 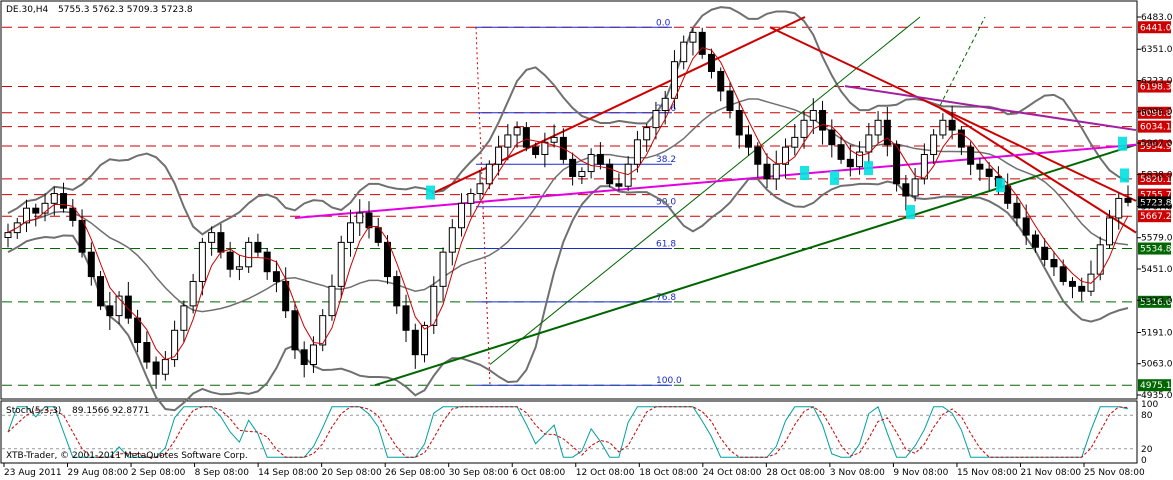 What do you see at coordinates (110, 411) in the screenshot?
I see `indicator-readout: 89.1566 92.8771` at bounding box center [110, 411].